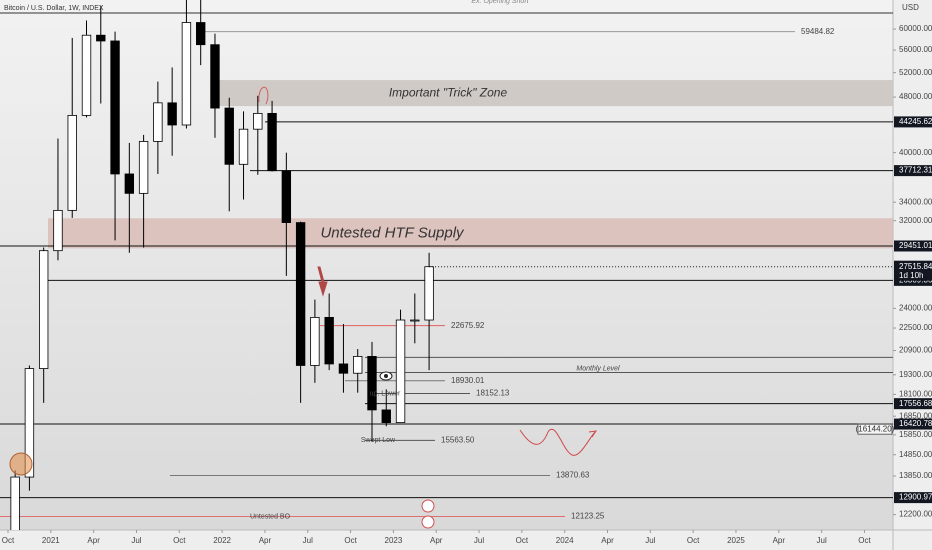 This screenshot has height=550, width=932. I want to click on marker-label: 17556.68, so click(915, 403).